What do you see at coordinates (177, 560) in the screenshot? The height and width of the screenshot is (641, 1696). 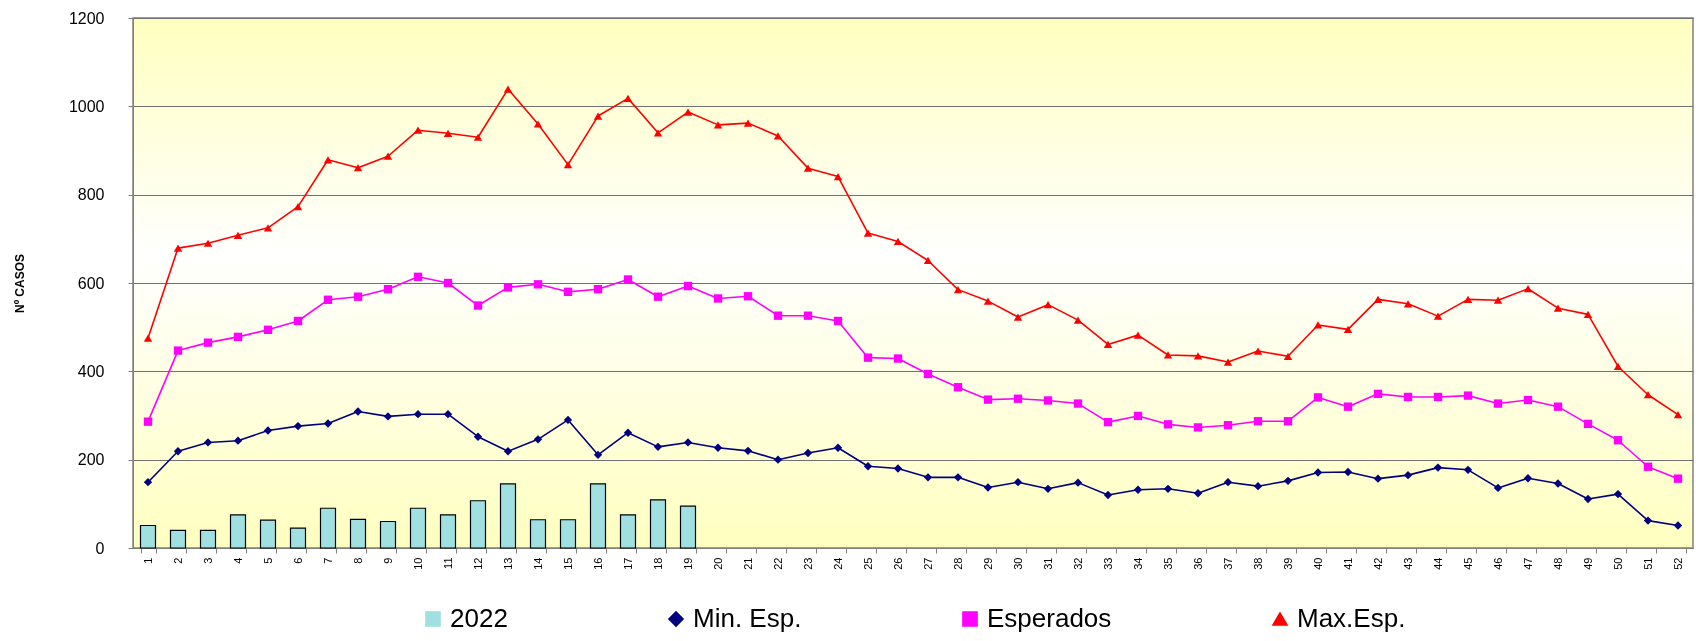 I see `x-tick-label: 2` at bounding box center [177, 560].